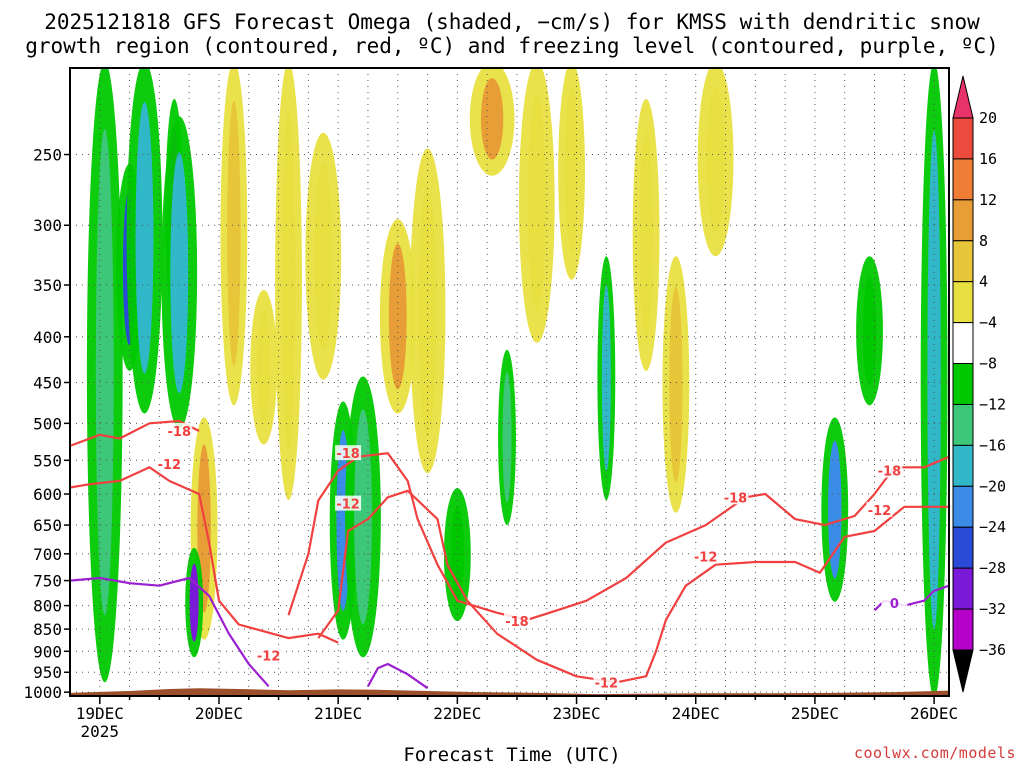 This screenshot has height=768, width=1024. I want to click on contour-freezing-mid, so click(398, 676).